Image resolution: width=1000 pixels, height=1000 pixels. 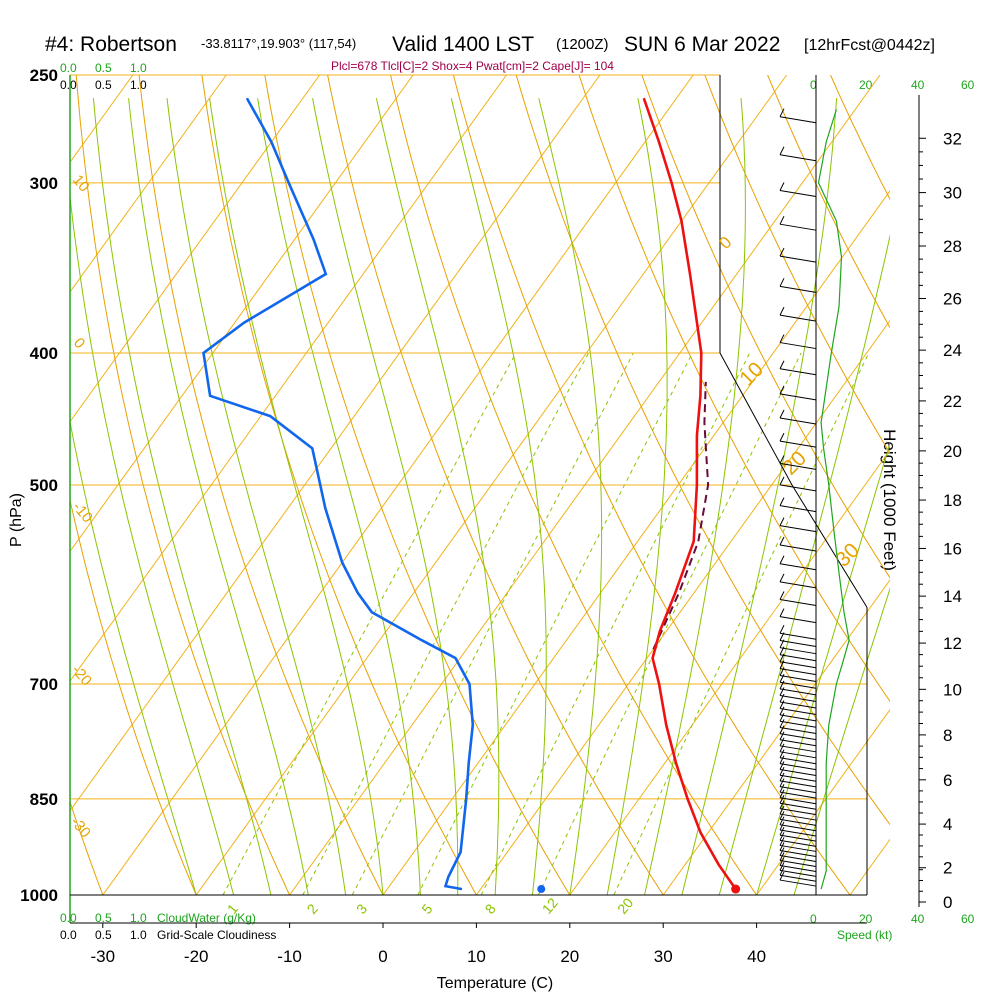 I want to click on mixing-ratio-labels: 1 2 3 5 8 12 20, so click(x=430, y=906).